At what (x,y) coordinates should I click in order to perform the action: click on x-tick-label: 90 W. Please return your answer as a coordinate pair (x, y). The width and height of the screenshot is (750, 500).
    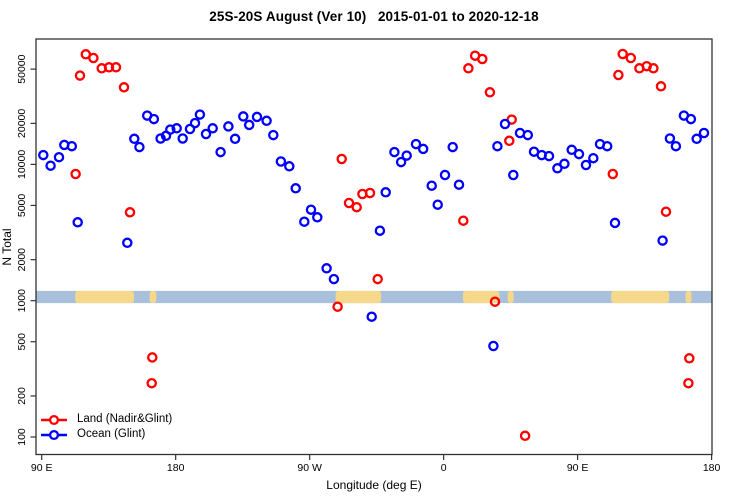
    Looking at the image, I should click on (309, 468).